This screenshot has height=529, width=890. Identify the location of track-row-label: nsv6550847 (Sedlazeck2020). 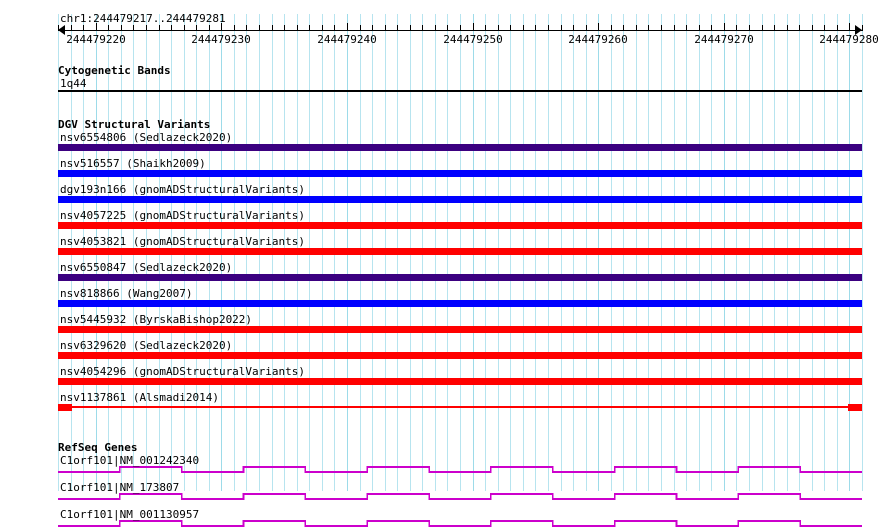
(146, 267).